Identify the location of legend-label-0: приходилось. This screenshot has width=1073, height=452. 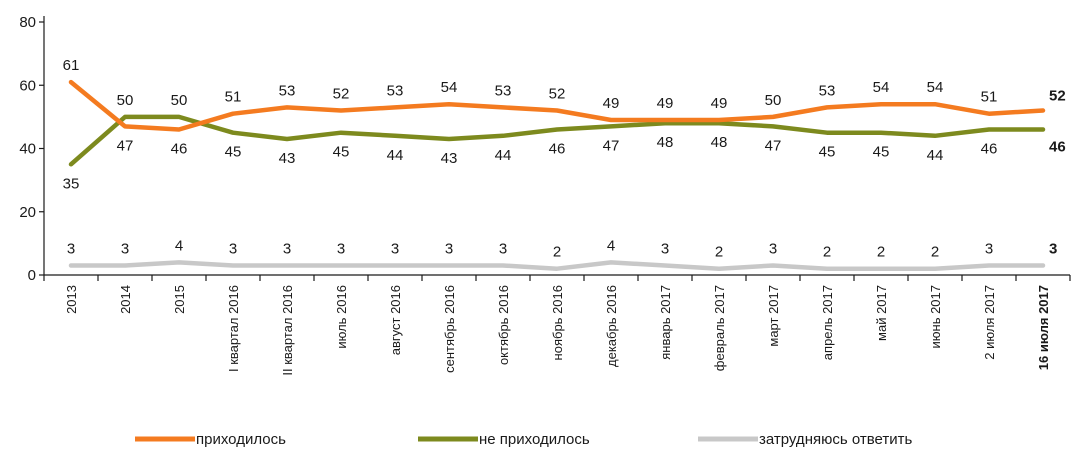
(241, 439).